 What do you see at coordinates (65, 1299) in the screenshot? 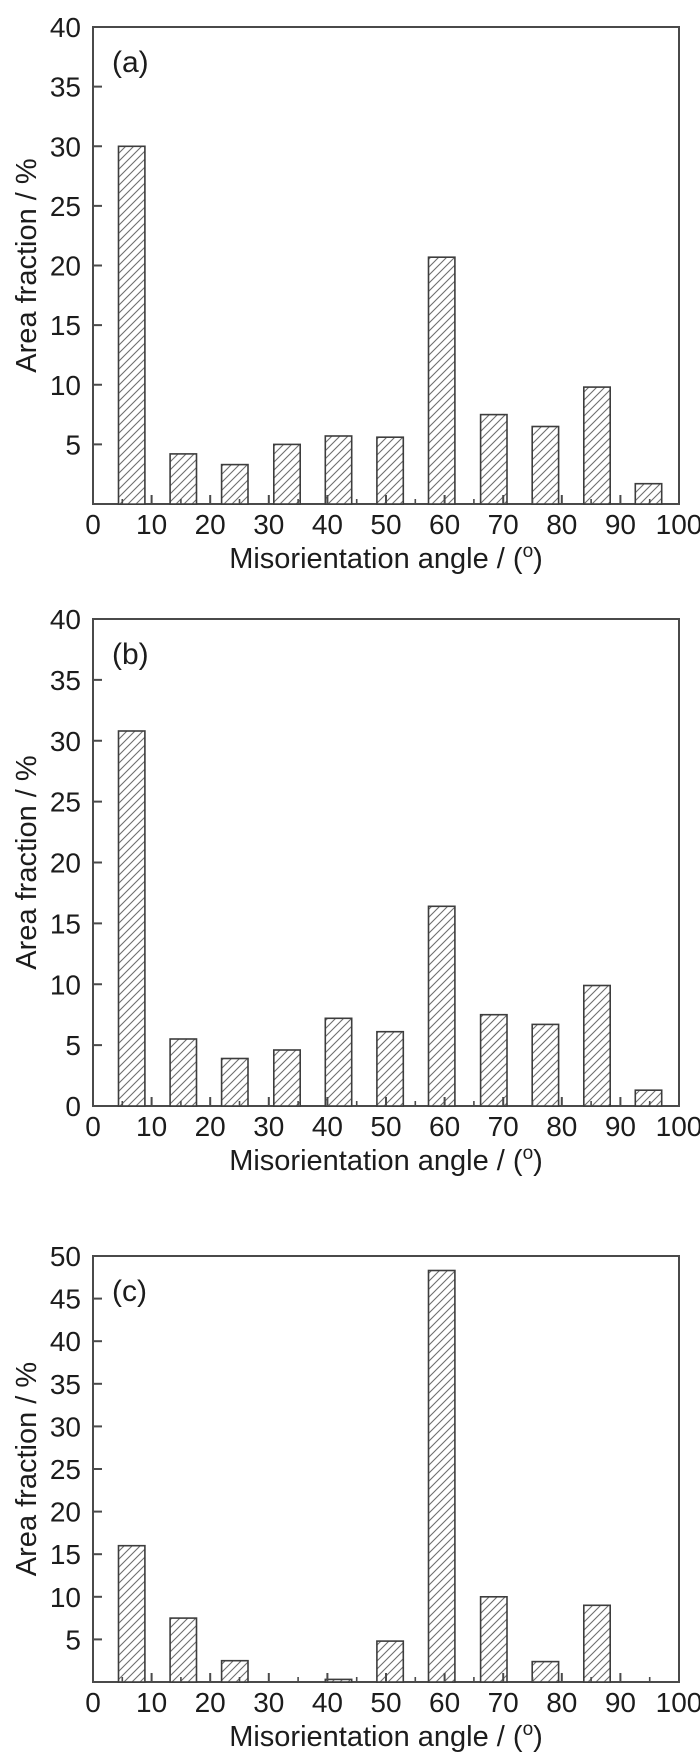
I see `y-tick-label: 45` at bounding box center [65, 1299].